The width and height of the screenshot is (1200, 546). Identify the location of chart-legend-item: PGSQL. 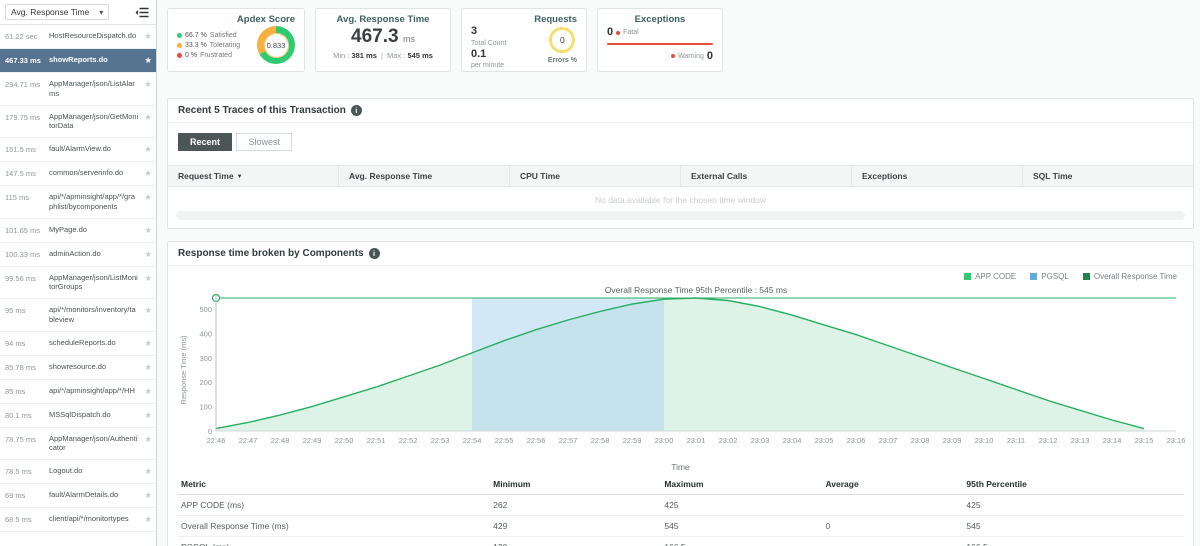
(1049, 276).